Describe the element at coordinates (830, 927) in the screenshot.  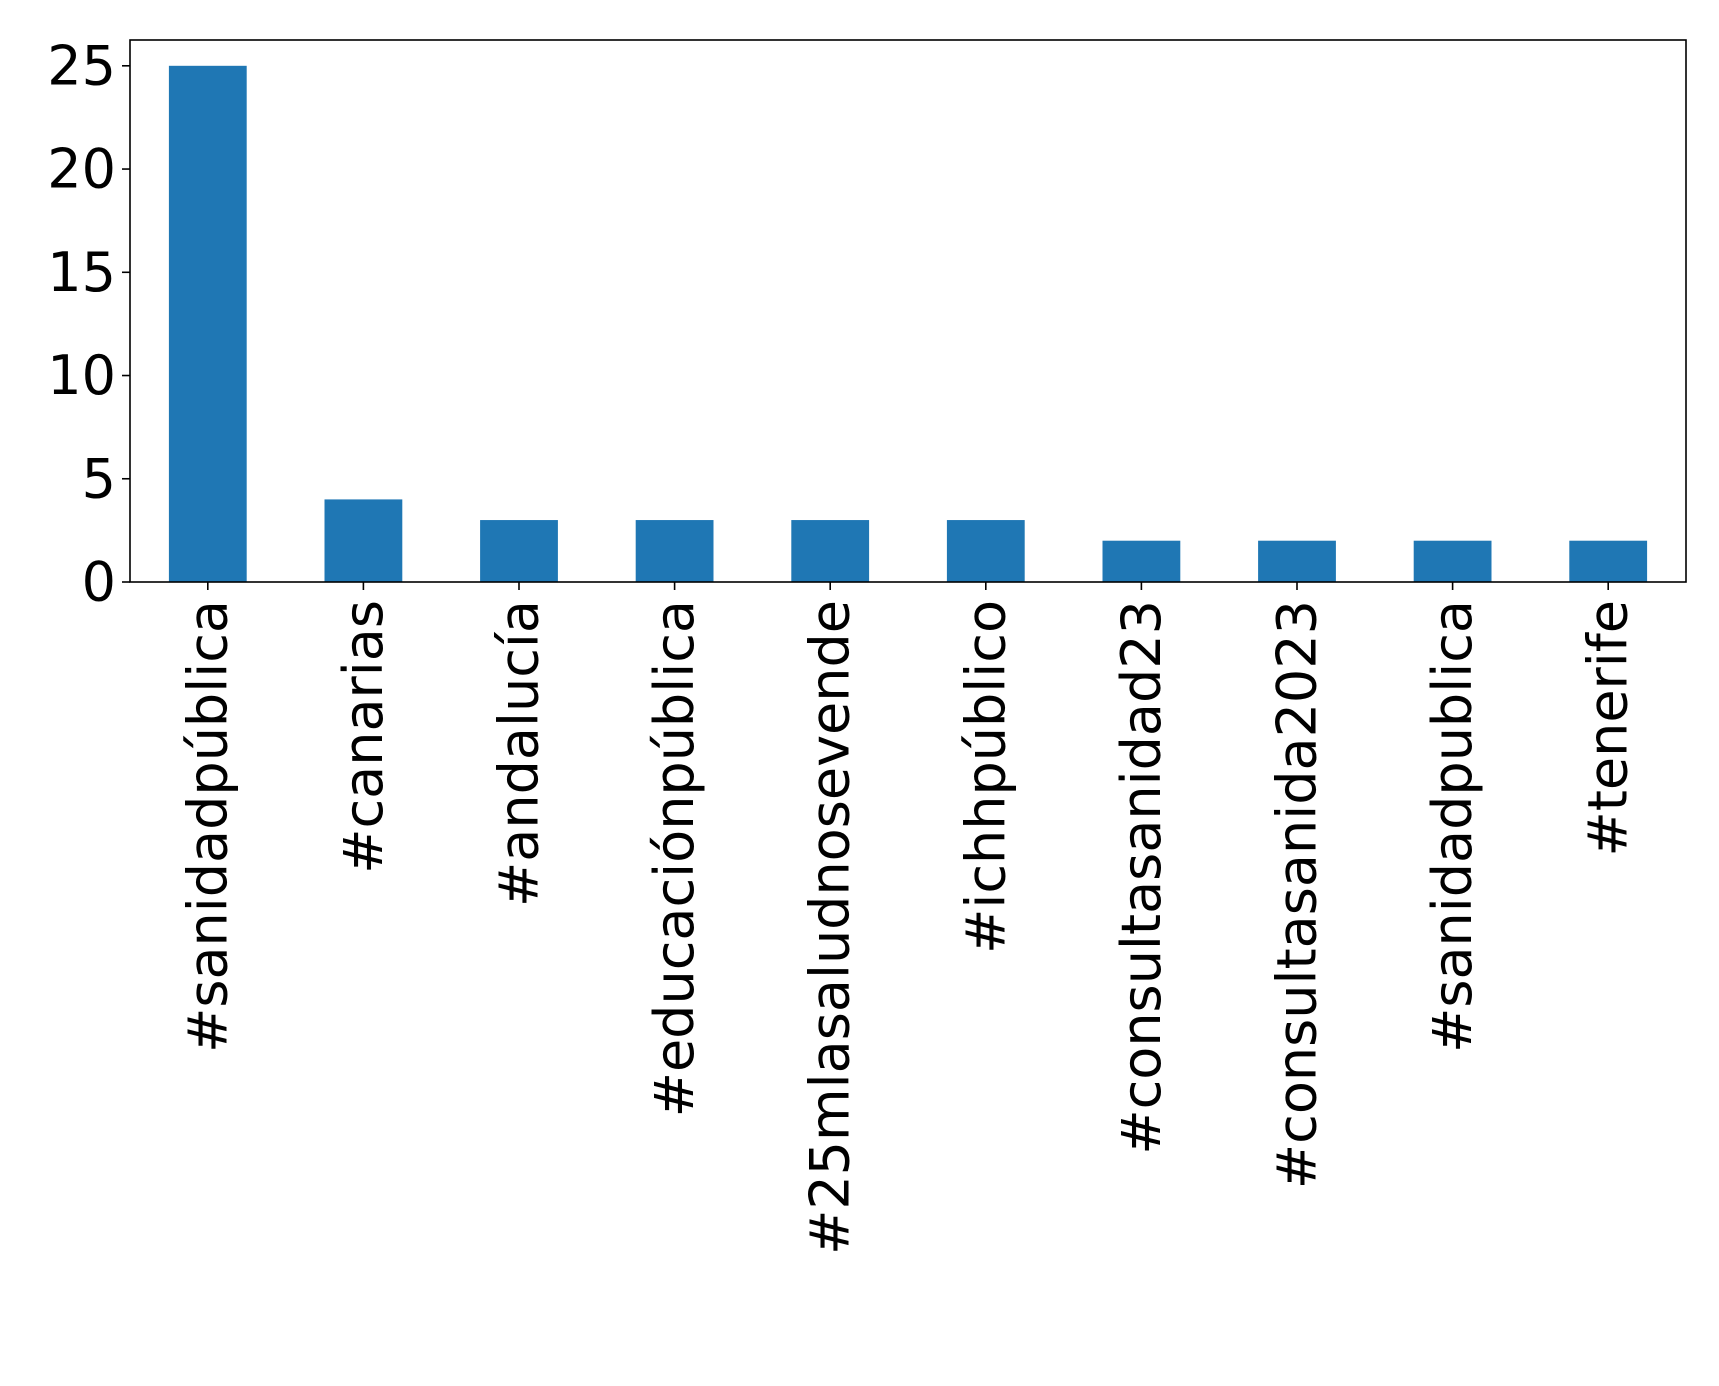
I see `x-tick-label: #25mlasaludnosevende` at that location.